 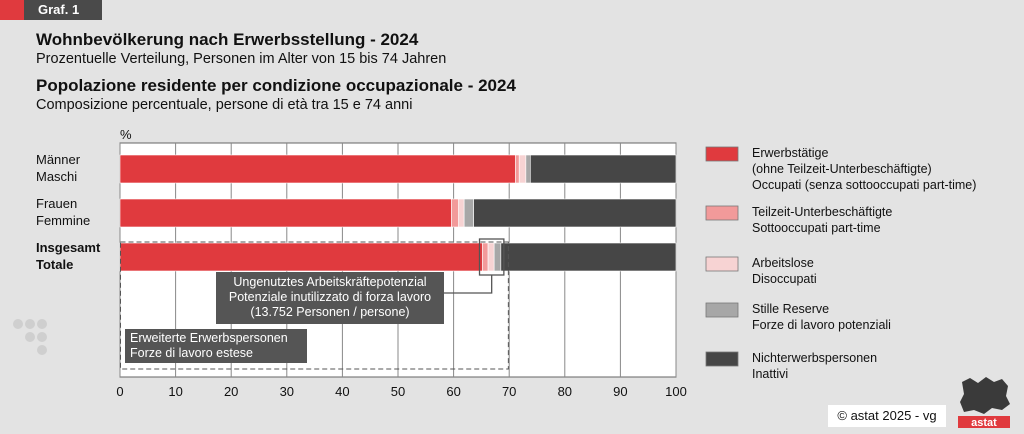 I want to click on legend-label-reserve: Stille Reserve, so click(x=790, y=309).